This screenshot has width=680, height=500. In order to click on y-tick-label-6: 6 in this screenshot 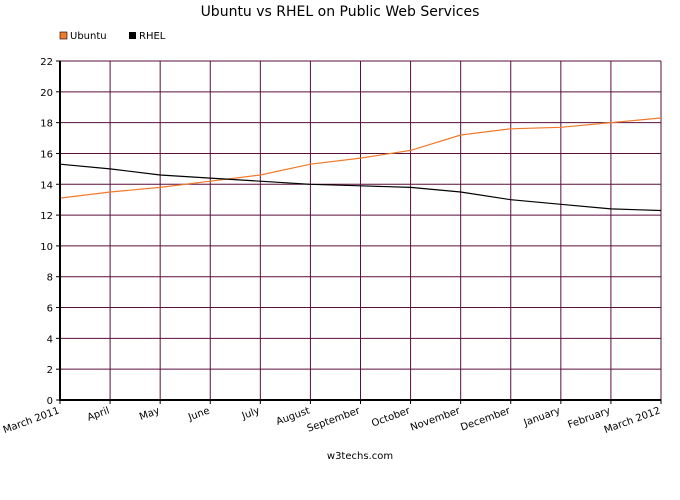, I will do `click(50, 309)`.